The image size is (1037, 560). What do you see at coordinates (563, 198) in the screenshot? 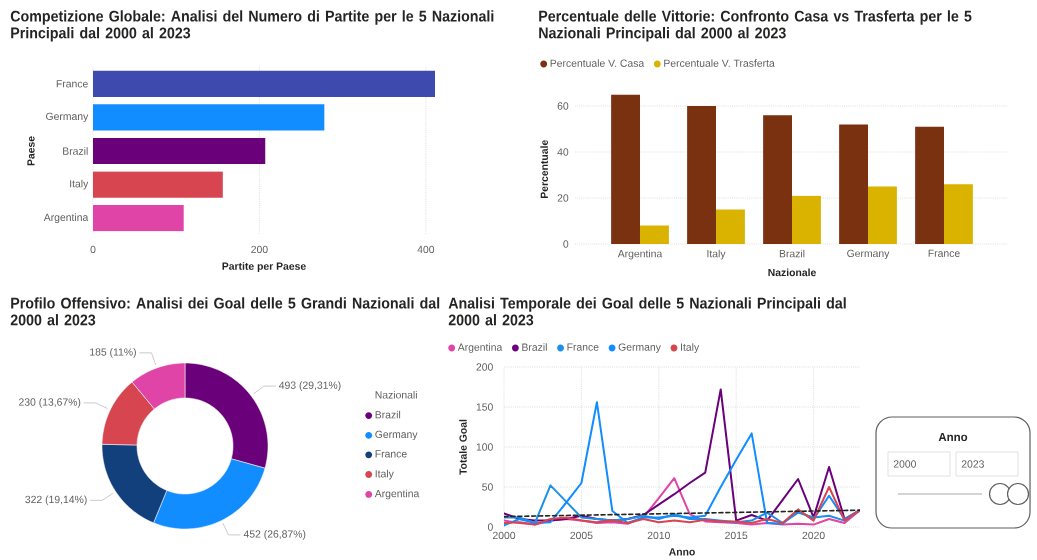
I see `y-tick-label: 20` at bounding box center [563, 198].